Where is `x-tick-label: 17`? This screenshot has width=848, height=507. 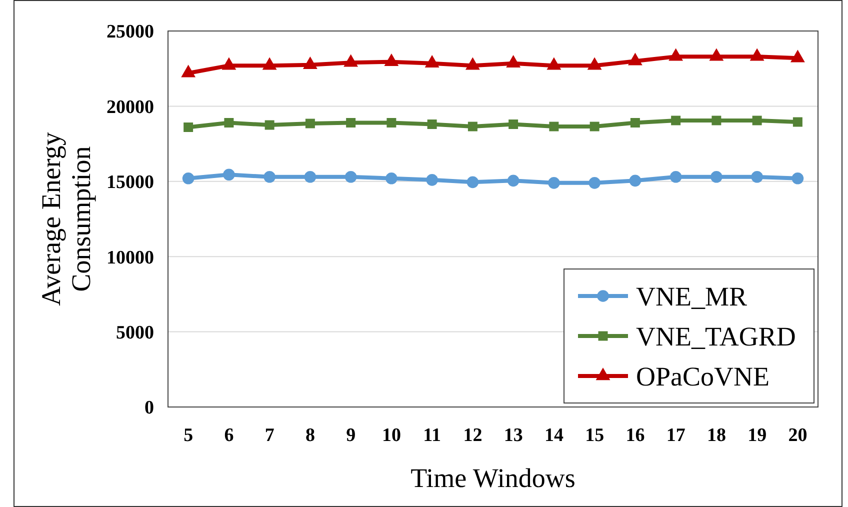 x-tick-label: 17 is located at coordinates (676, 435).